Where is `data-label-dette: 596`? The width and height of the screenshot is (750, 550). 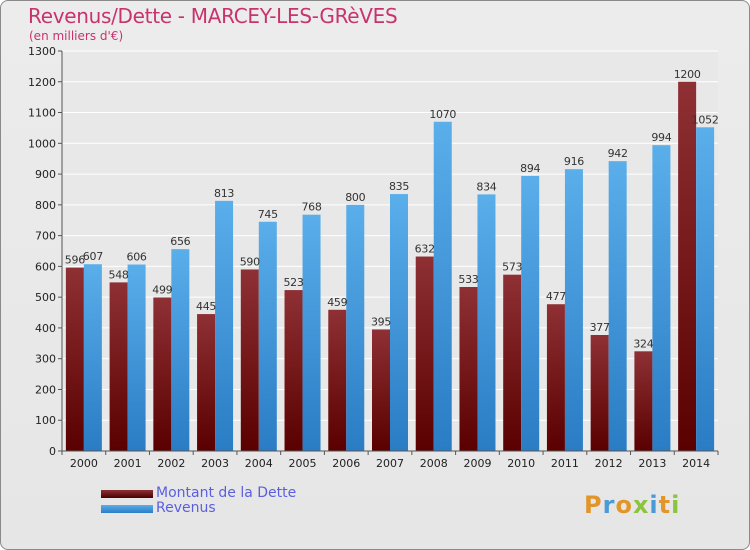 data-label-dette: 596 is located at coordinates (75, 260).